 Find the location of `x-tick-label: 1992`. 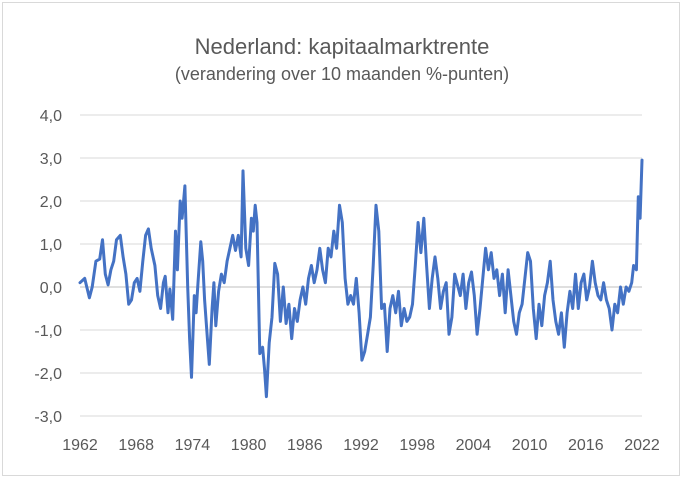

x-tick-label: 1992 is located at coordinates (361, 445).